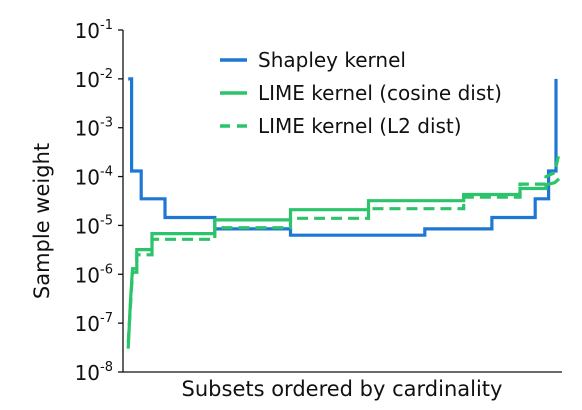  Describe the element at coordinates (106, 25) in the screenshot. I see `y-tick-exponent: -1` at that location.